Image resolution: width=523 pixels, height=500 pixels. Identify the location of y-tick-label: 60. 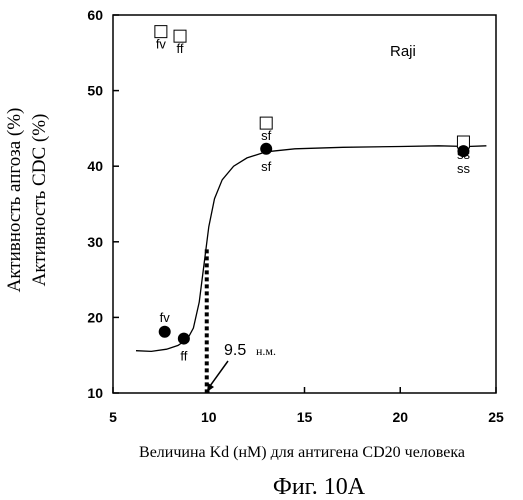
(95, 15).